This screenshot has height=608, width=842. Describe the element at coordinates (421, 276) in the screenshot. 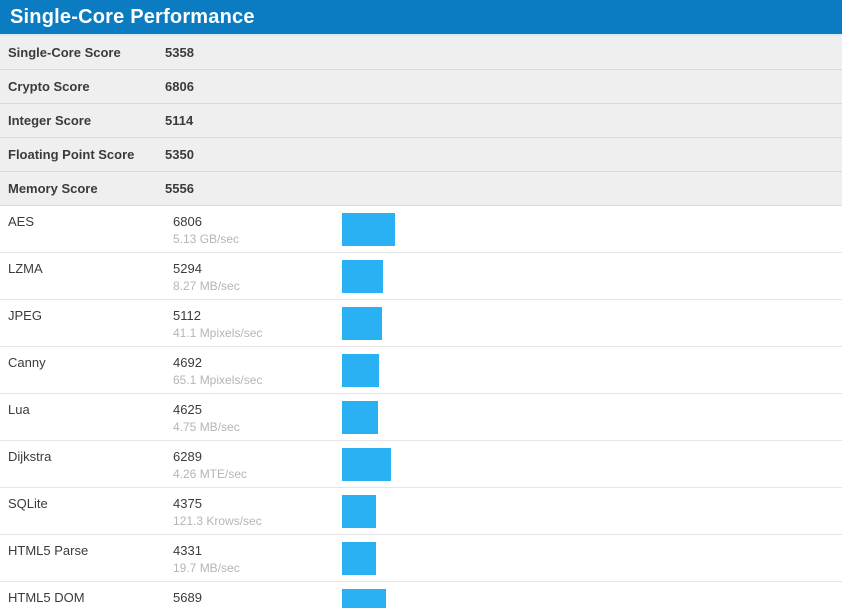

I see `benchmark-row-lzma: LZMA 5294 8.27 MB/sec` at that location.